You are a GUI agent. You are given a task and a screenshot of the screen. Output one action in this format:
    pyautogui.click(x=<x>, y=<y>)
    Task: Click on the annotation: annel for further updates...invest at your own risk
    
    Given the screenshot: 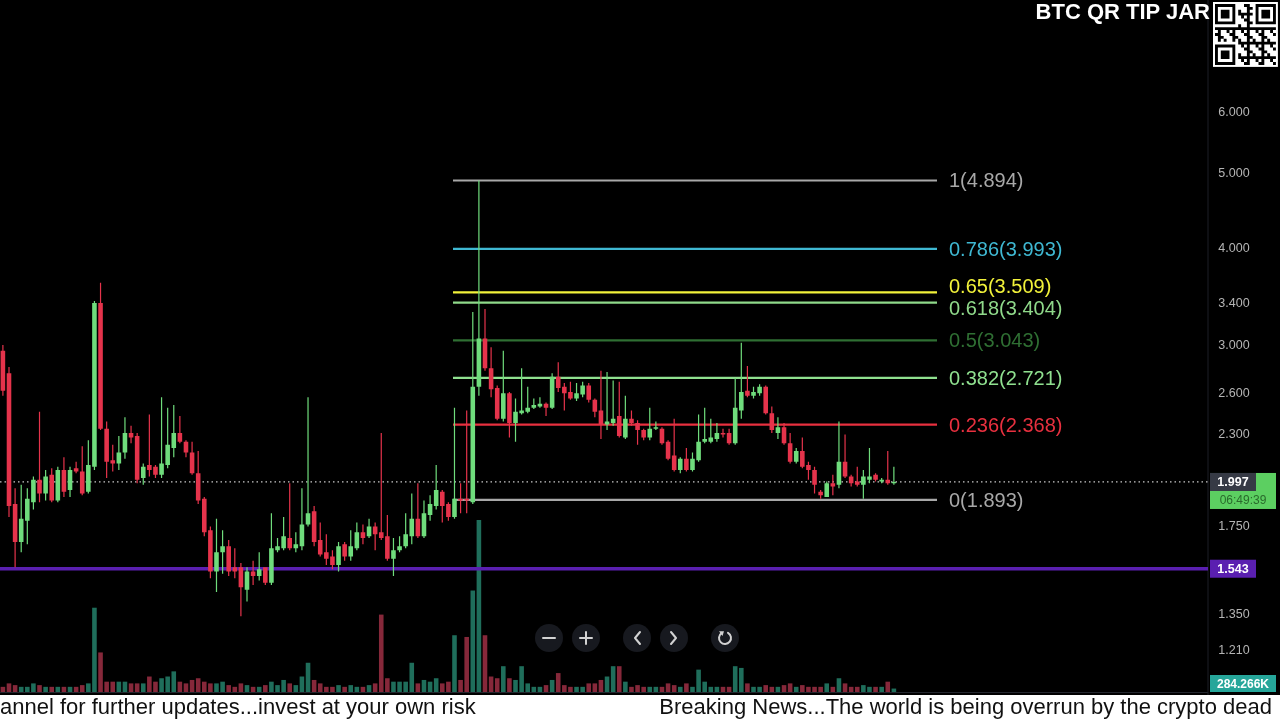 What is the action you would take?
    pyautogui.click(x=238, y=706)
    